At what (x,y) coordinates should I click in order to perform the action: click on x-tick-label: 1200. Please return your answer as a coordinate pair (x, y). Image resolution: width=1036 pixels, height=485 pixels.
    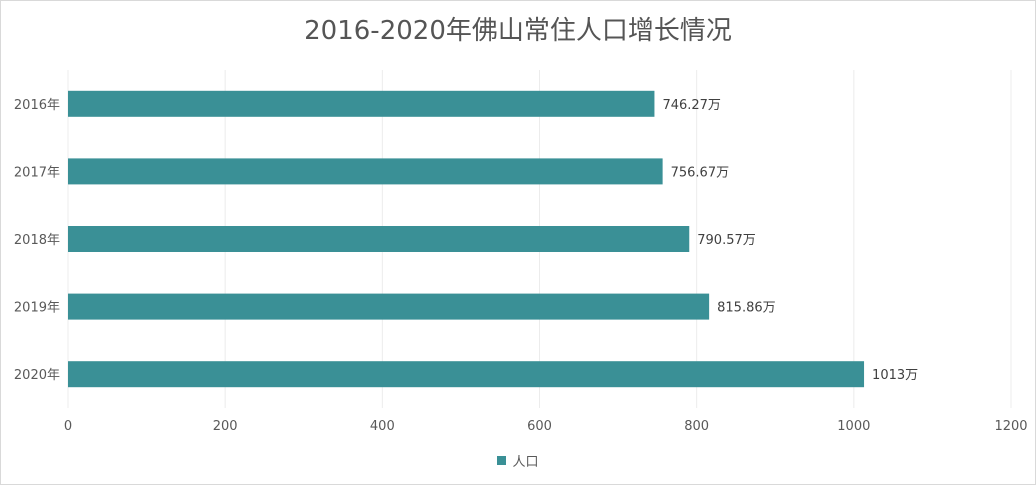
    Looking at the image, I should click on (1010, 426).